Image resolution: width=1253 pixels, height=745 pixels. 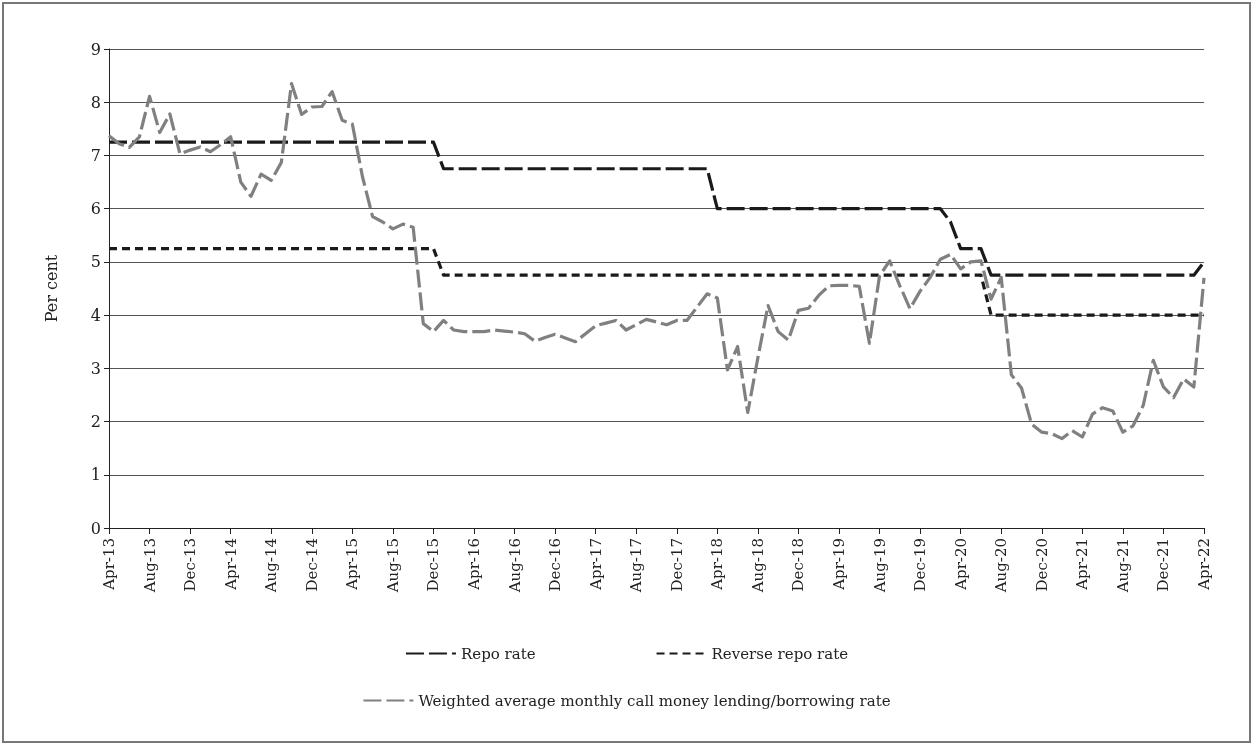 What do you see at coordinates (498, 653) in the screenshot?
I see `legend-label: Repo rate` at bounding box center [498, 653].